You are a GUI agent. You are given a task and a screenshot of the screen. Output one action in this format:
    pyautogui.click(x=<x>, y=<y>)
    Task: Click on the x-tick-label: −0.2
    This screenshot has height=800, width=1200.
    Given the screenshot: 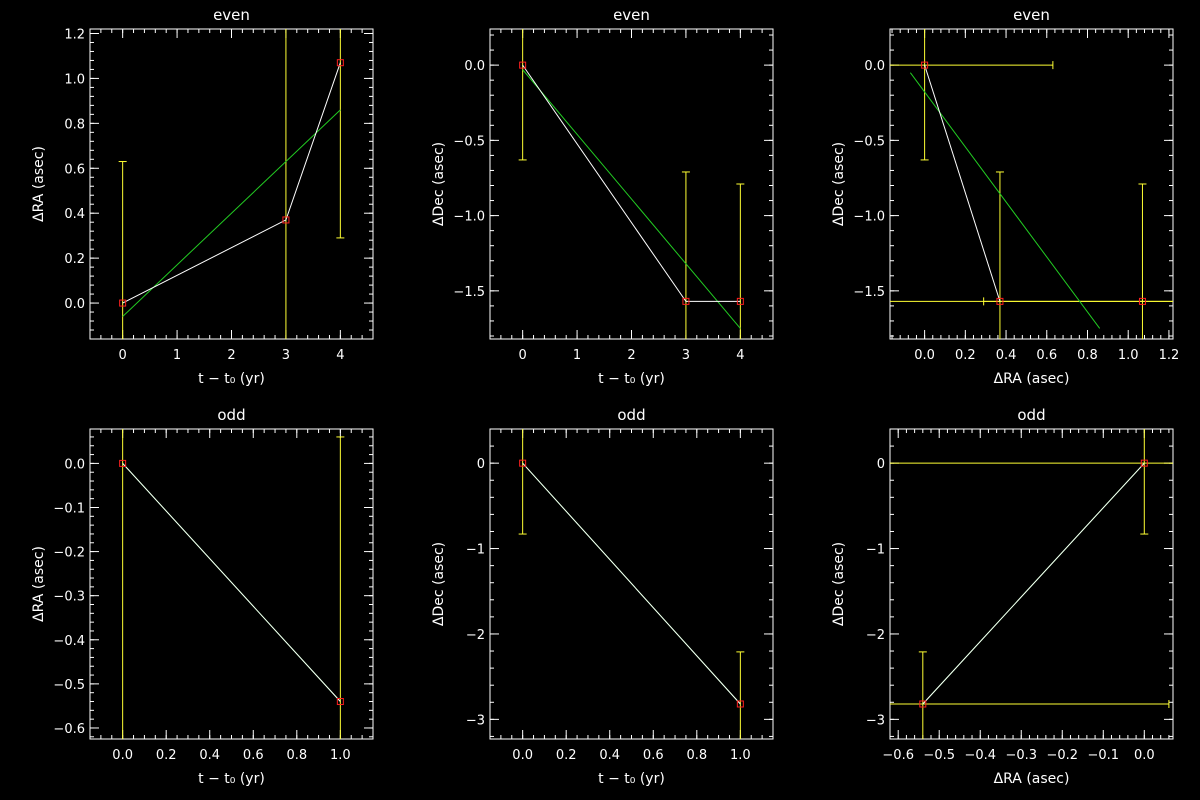 What is the action you would take?
    pyautogui.click(x=1062, y=755)
    